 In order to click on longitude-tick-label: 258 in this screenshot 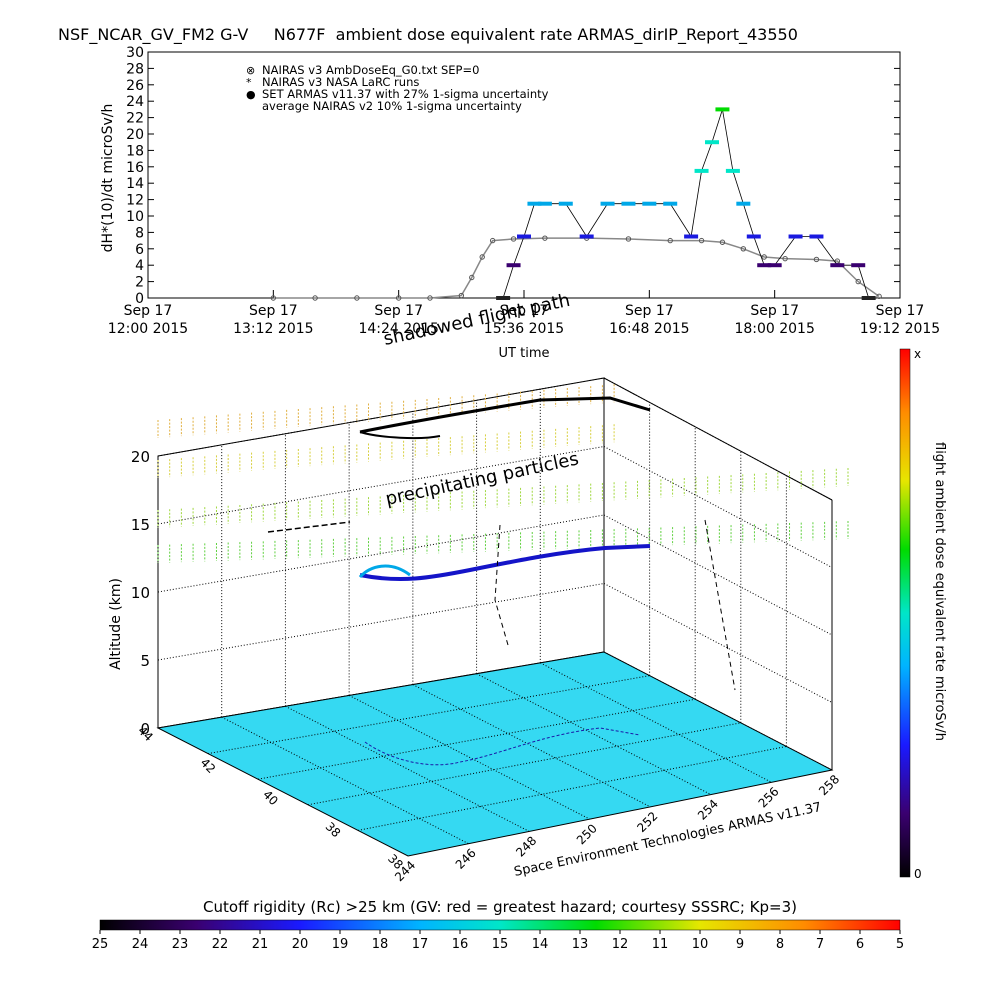, I will do `click(829, 785)`.